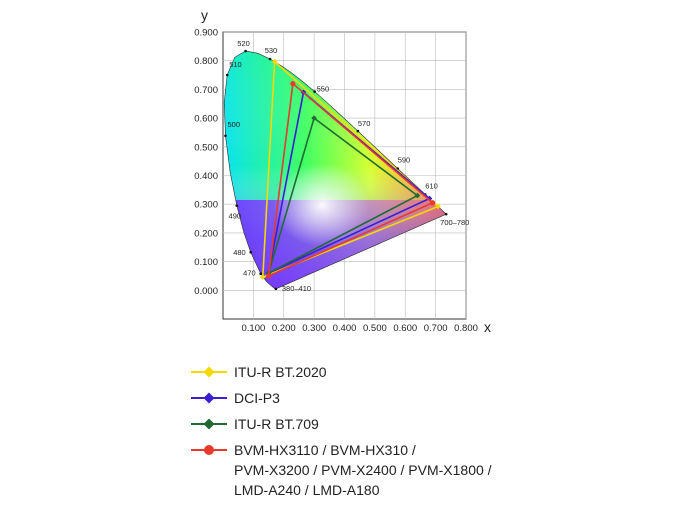 This screenshot has width=690, height=506. What do you see at coordinates (323, 89) in the screenshot?
I see `wavelength-label: 550` at bounding box center [323, 89].